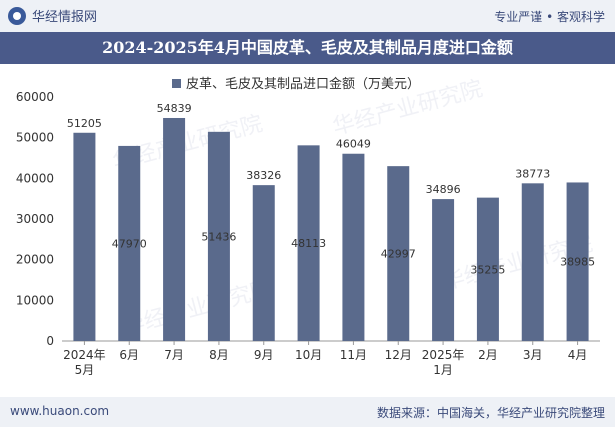 This screenshot has height=427, width=615. I want to click on data-label: 54839, so click(174, 108).